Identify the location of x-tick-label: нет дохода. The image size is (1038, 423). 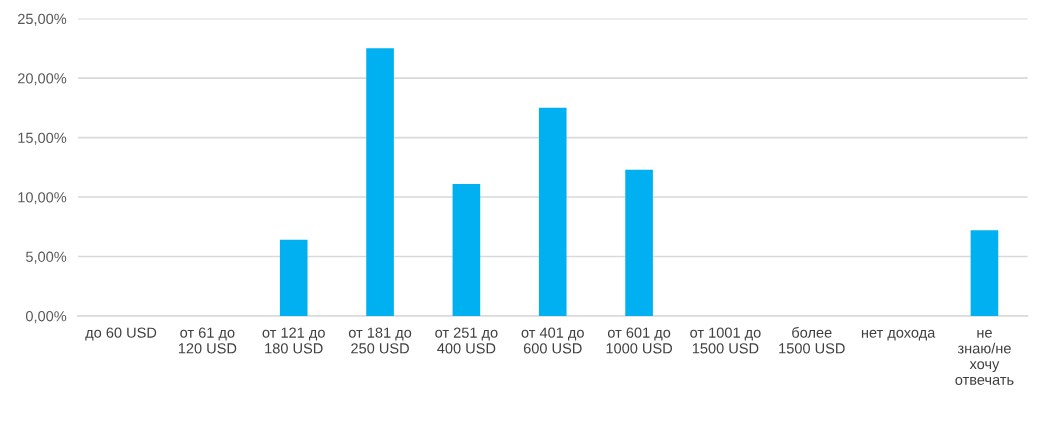
(898, 335).